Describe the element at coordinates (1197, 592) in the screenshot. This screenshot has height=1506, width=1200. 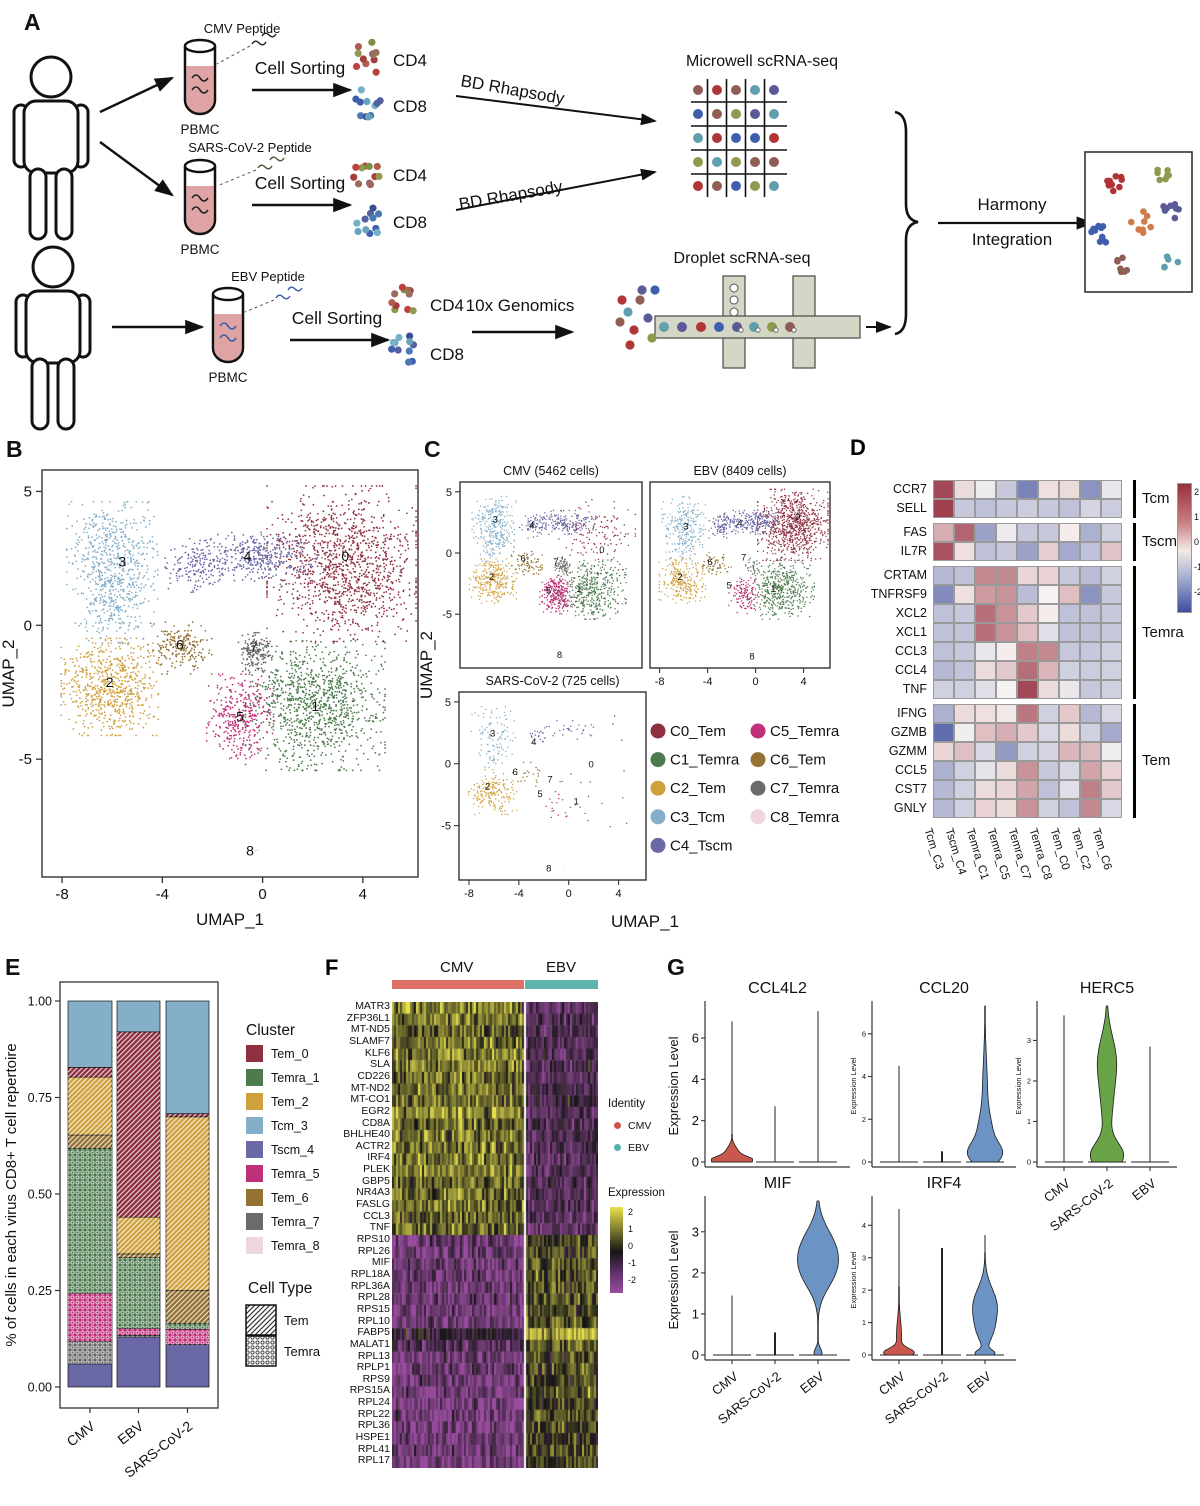
I see `d-colorbar-tick: -2` at that location.